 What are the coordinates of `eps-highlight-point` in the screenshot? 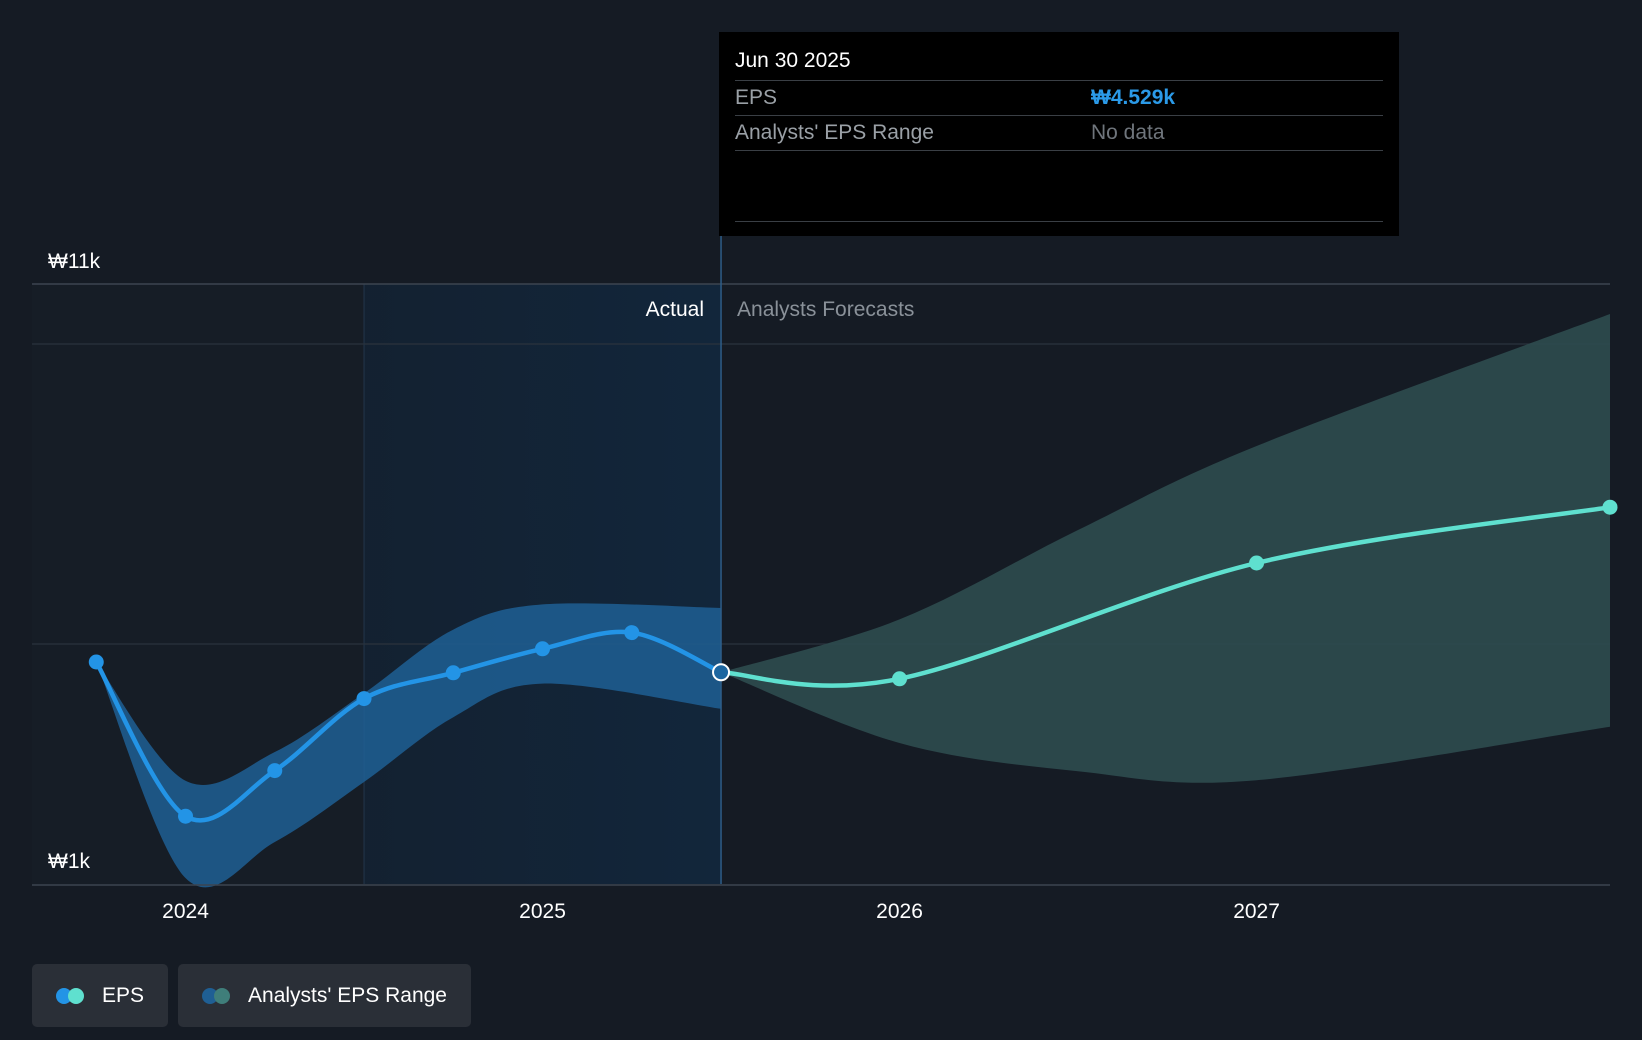 It's located at (721, 672).